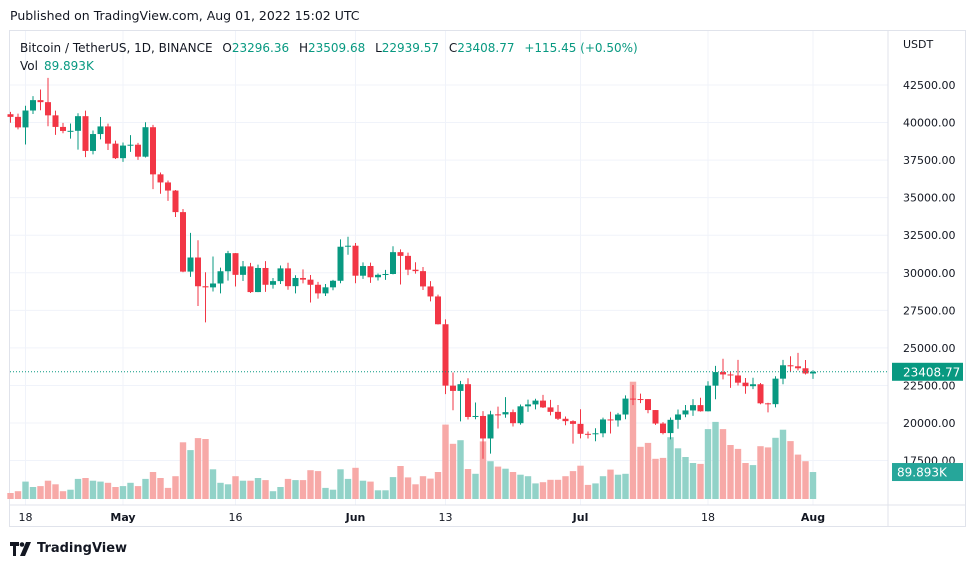  Describe the element at coordinates (929, 85) in the screenshot. I see `price-tick-label: 42500.00` at that location.